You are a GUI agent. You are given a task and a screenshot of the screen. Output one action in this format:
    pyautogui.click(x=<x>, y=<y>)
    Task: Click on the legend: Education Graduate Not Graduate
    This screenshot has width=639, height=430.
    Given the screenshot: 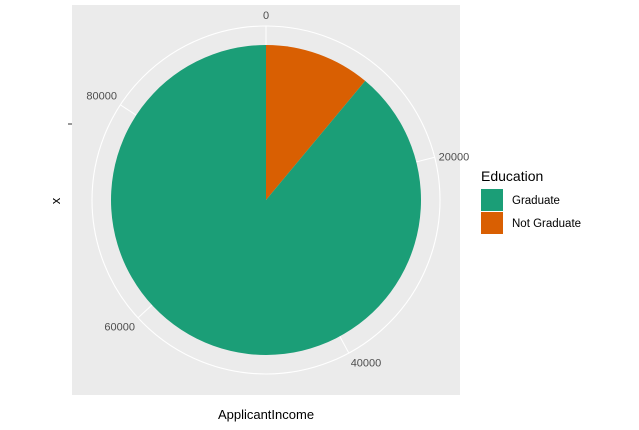 What is the action you would take?
    pyautogui.click(x=531, y=201)
    